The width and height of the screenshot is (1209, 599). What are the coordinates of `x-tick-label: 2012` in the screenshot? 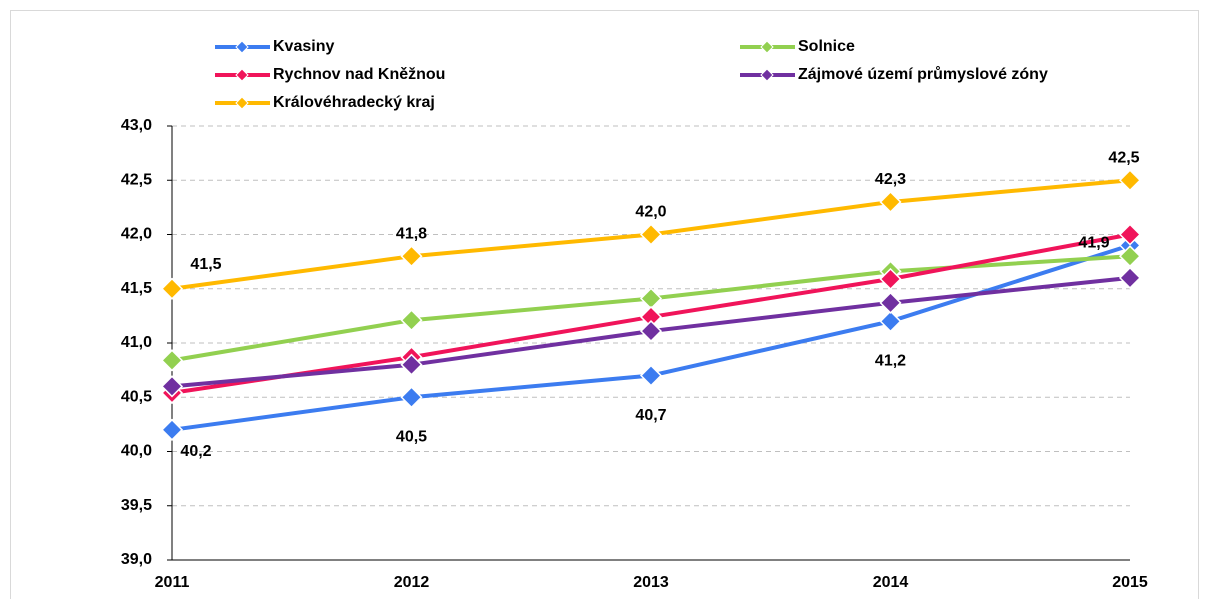 It's located at (412, 582).